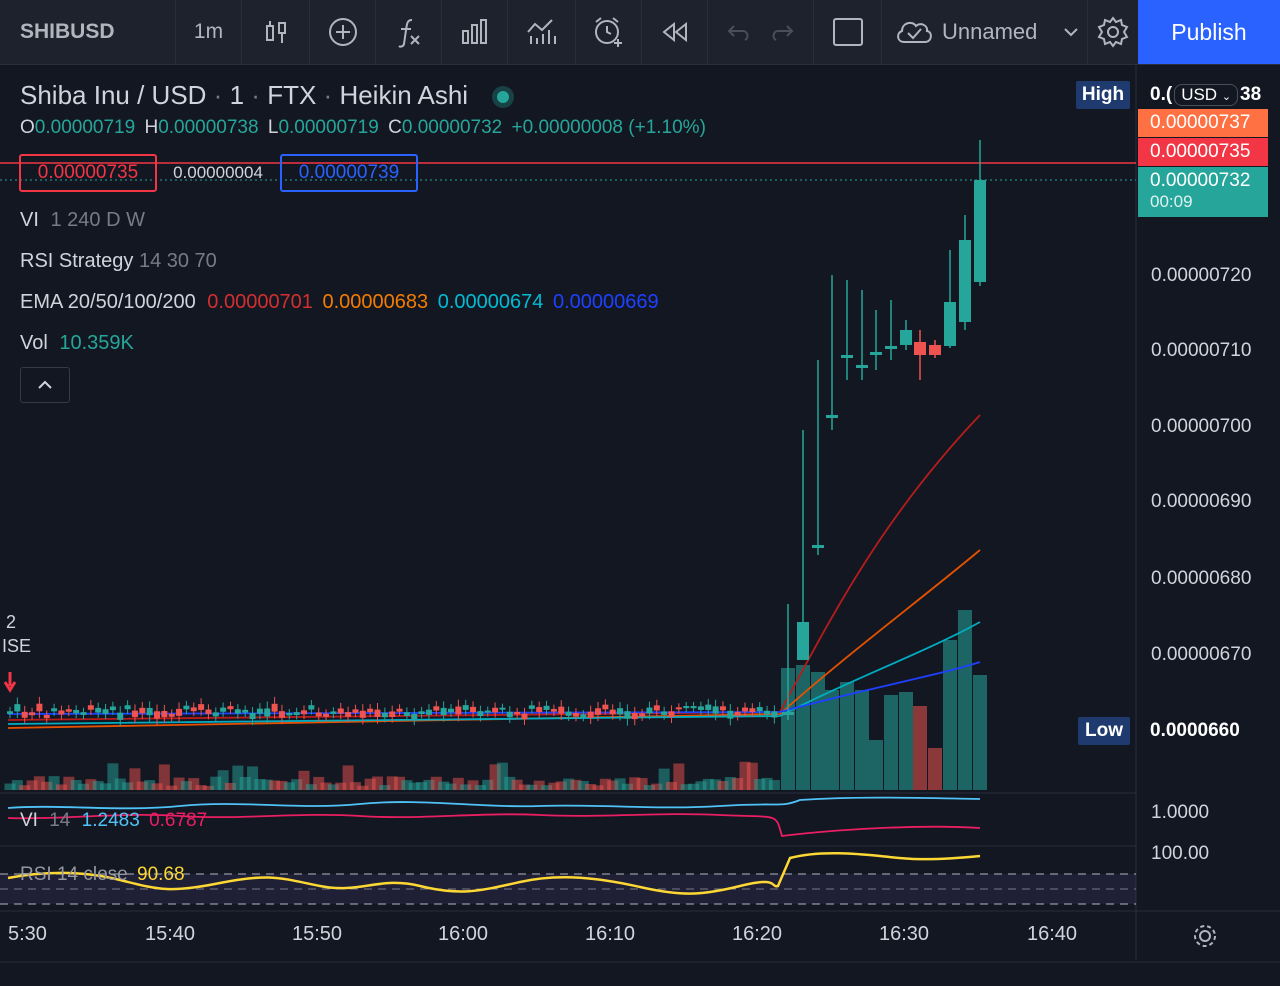 Image resolution: width=1280 pixels, height=986 pixels. I want to click on rsi-strategy-legend: RSI Strategy 14 30 70, so click(118, 261).